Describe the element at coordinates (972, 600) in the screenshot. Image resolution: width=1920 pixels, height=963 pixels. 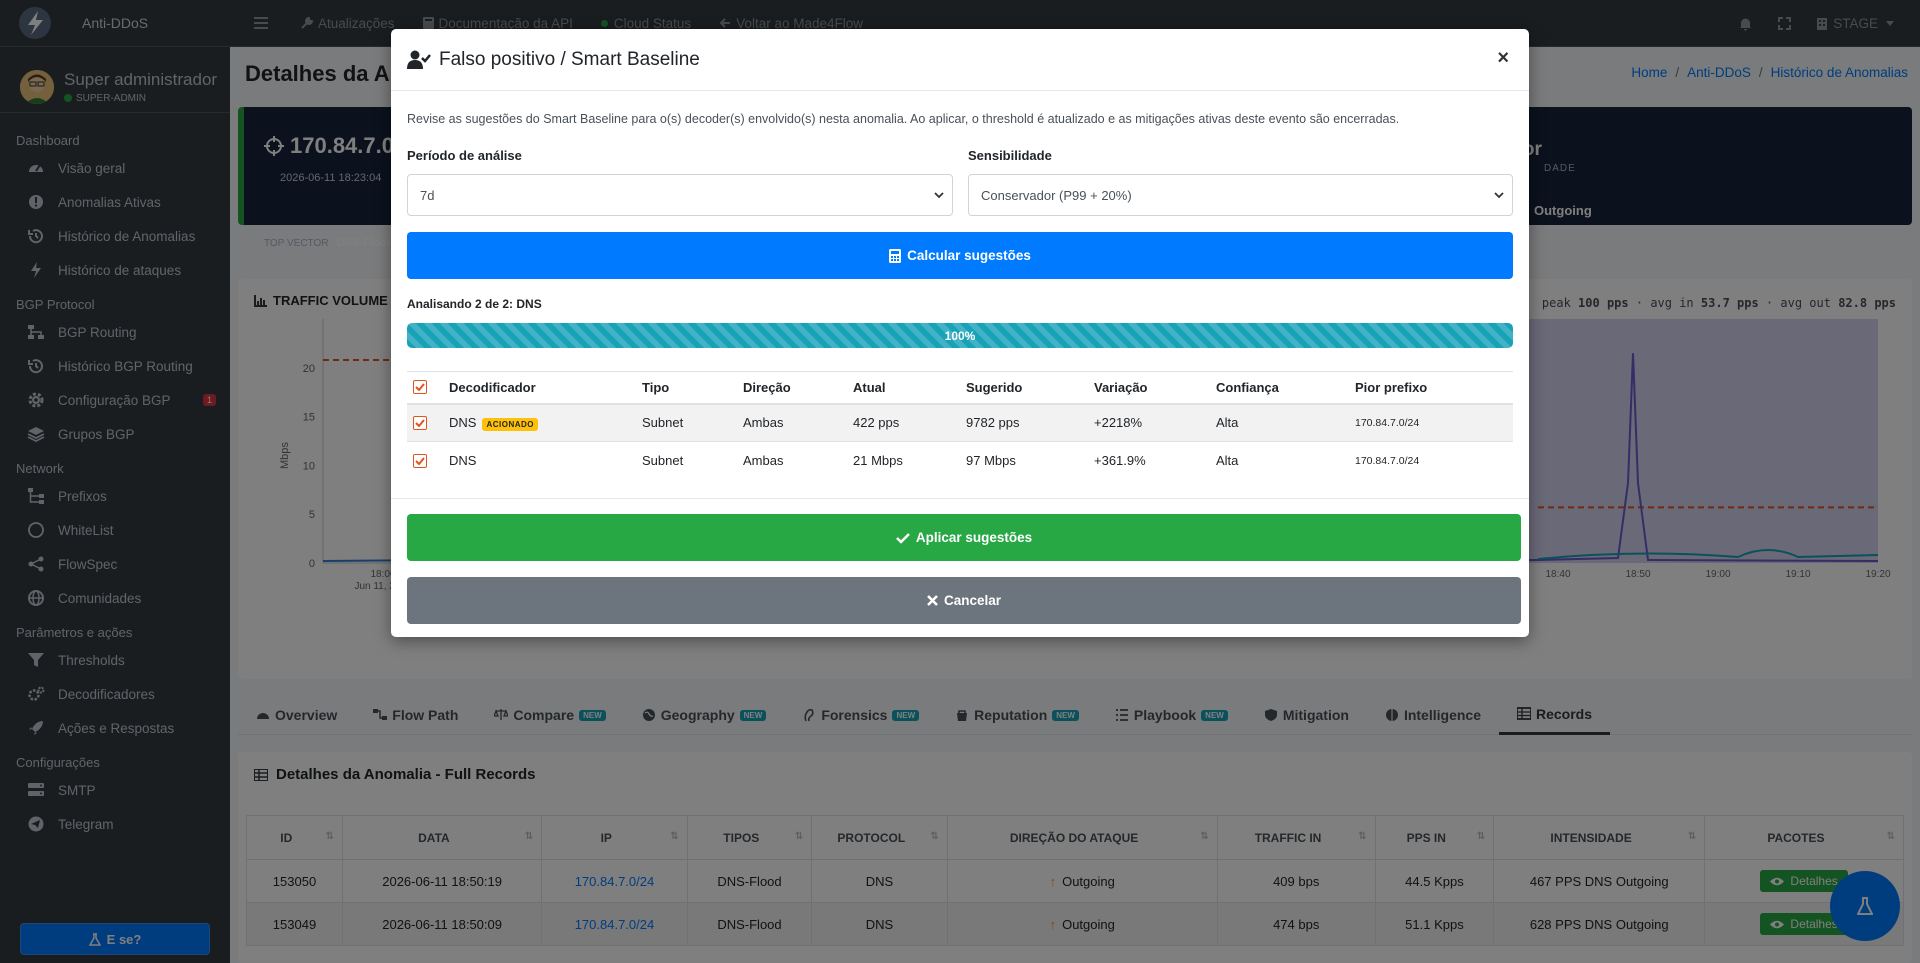
I see `cancel-label: Cancelar` at that location.